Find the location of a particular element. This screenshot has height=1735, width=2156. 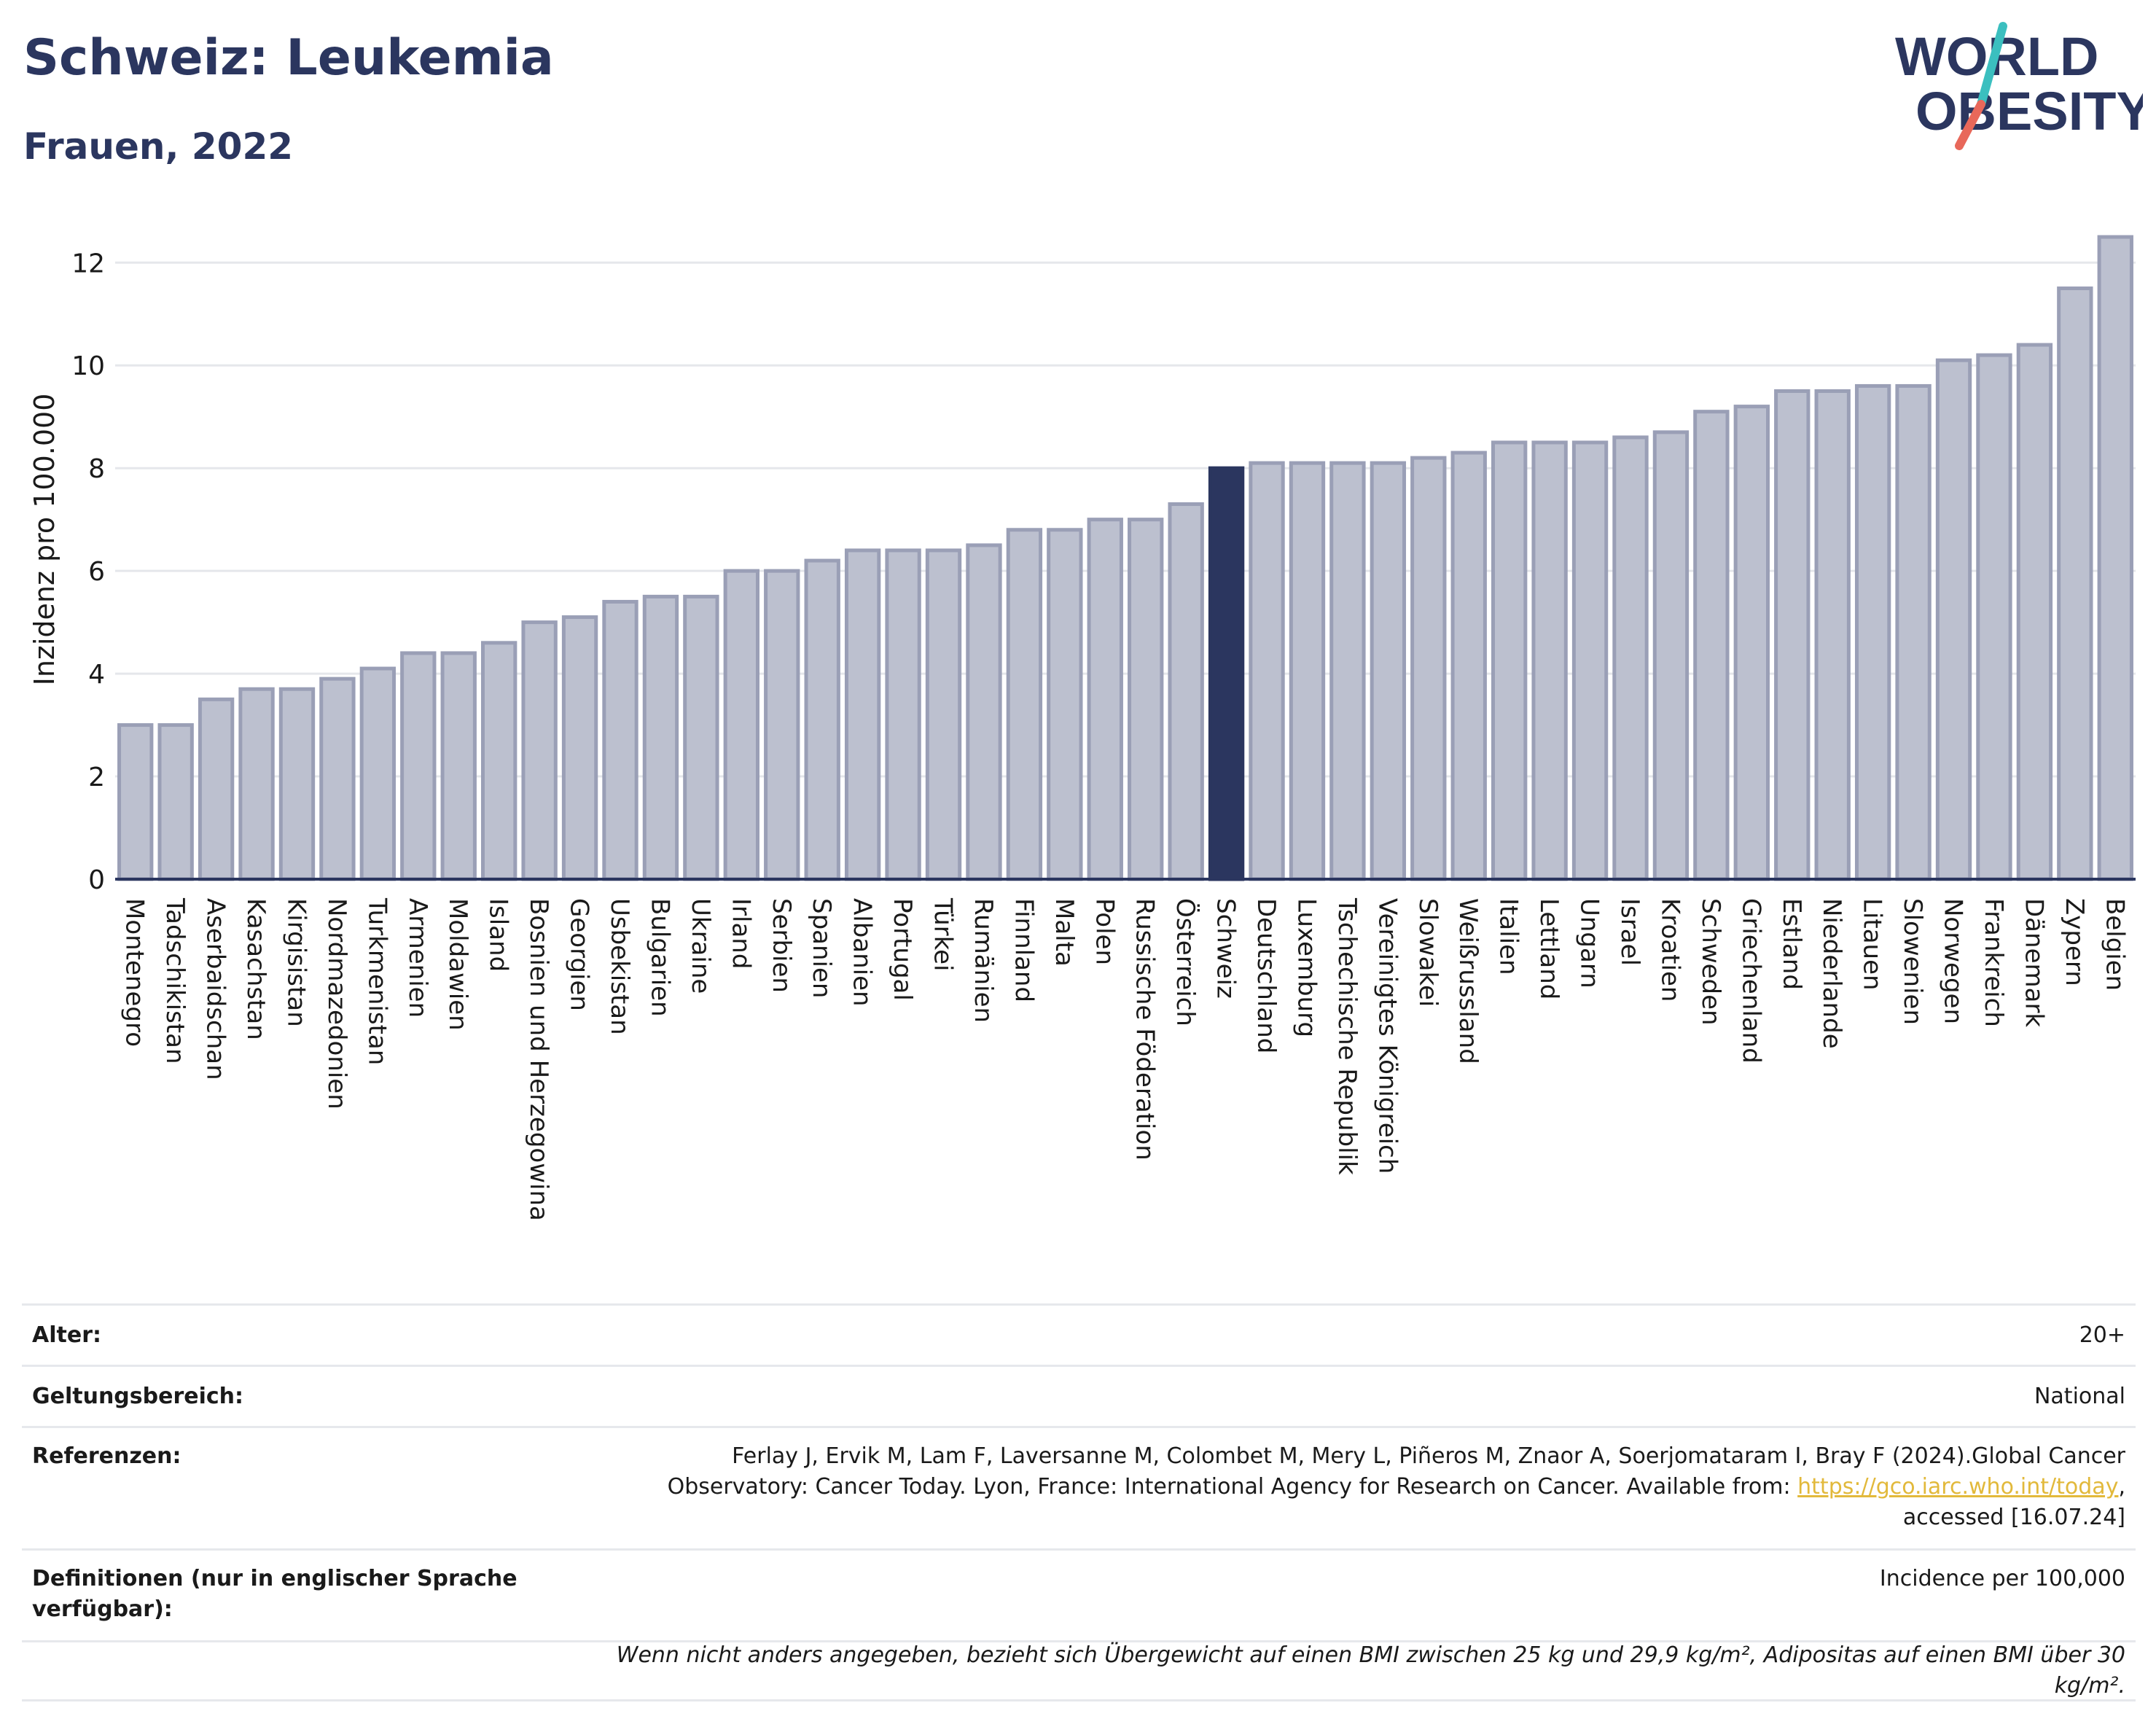

x-tick-label: Malta is located at coordinates (1065, 933).